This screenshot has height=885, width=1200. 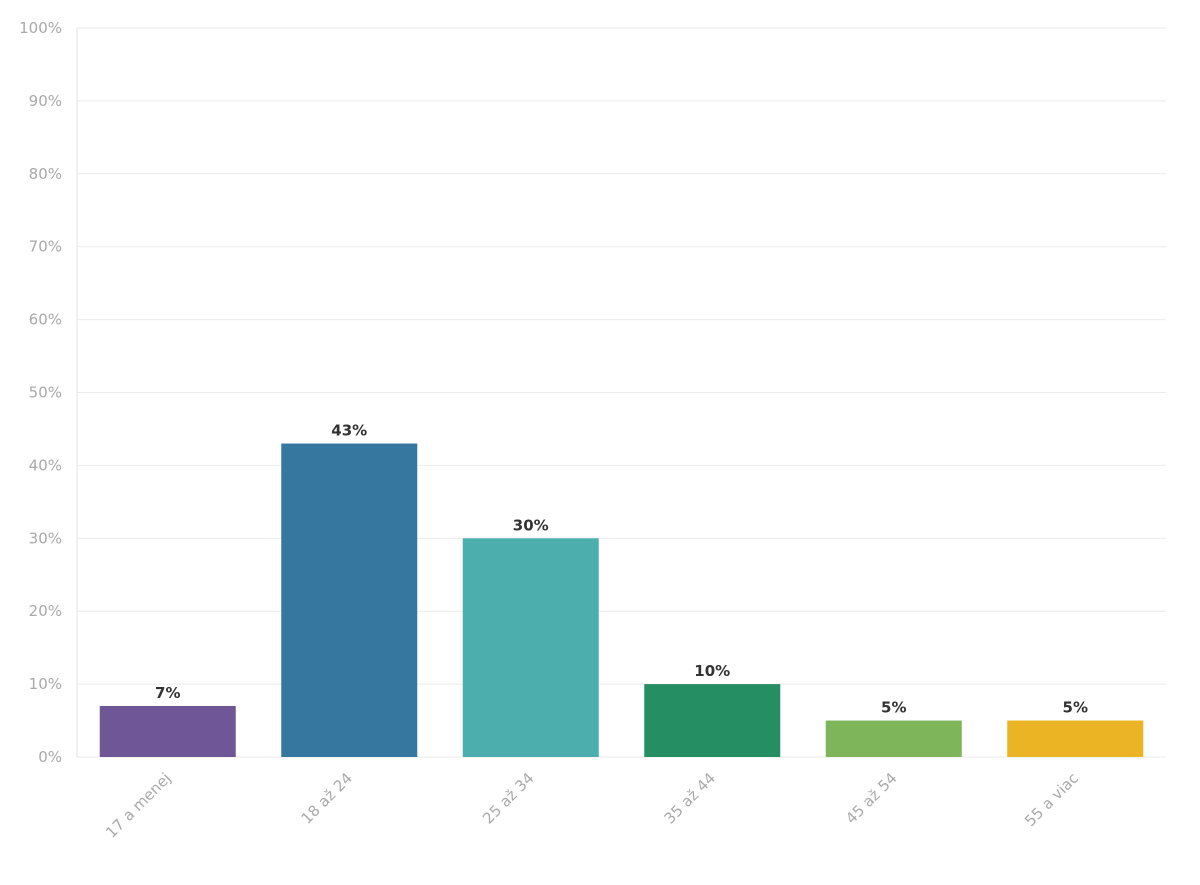 I want to click on x-tick-label: 17 a menej, so click(x=138, y=805).